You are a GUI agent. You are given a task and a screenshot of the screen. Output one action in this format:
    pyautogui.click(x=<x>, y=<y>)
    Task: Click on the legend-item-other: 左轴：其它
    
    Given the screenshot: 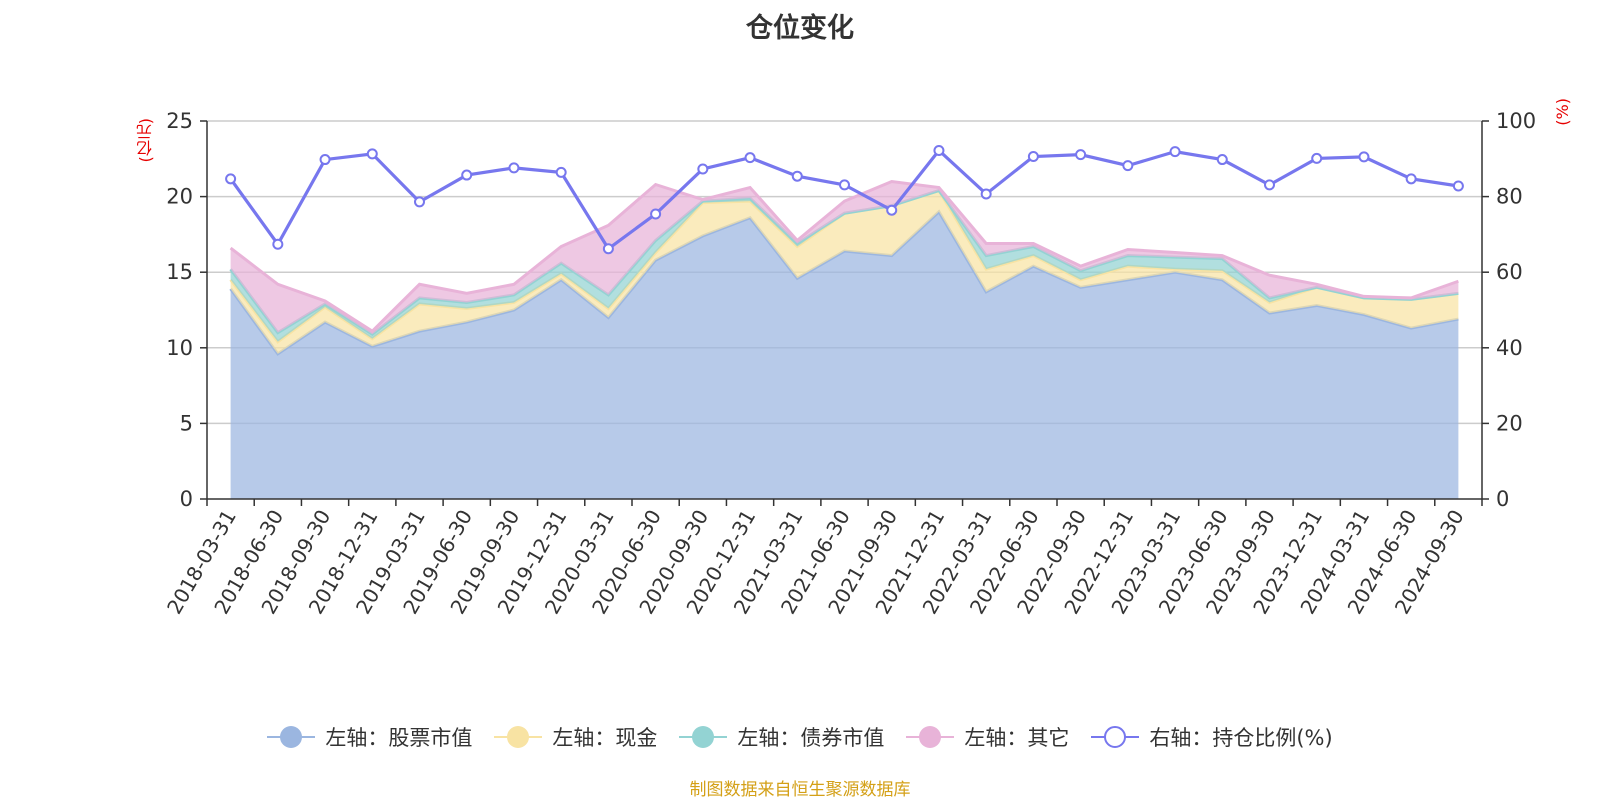 What is the action you would take?
    pyautogui.click(x=987, y=737)
    